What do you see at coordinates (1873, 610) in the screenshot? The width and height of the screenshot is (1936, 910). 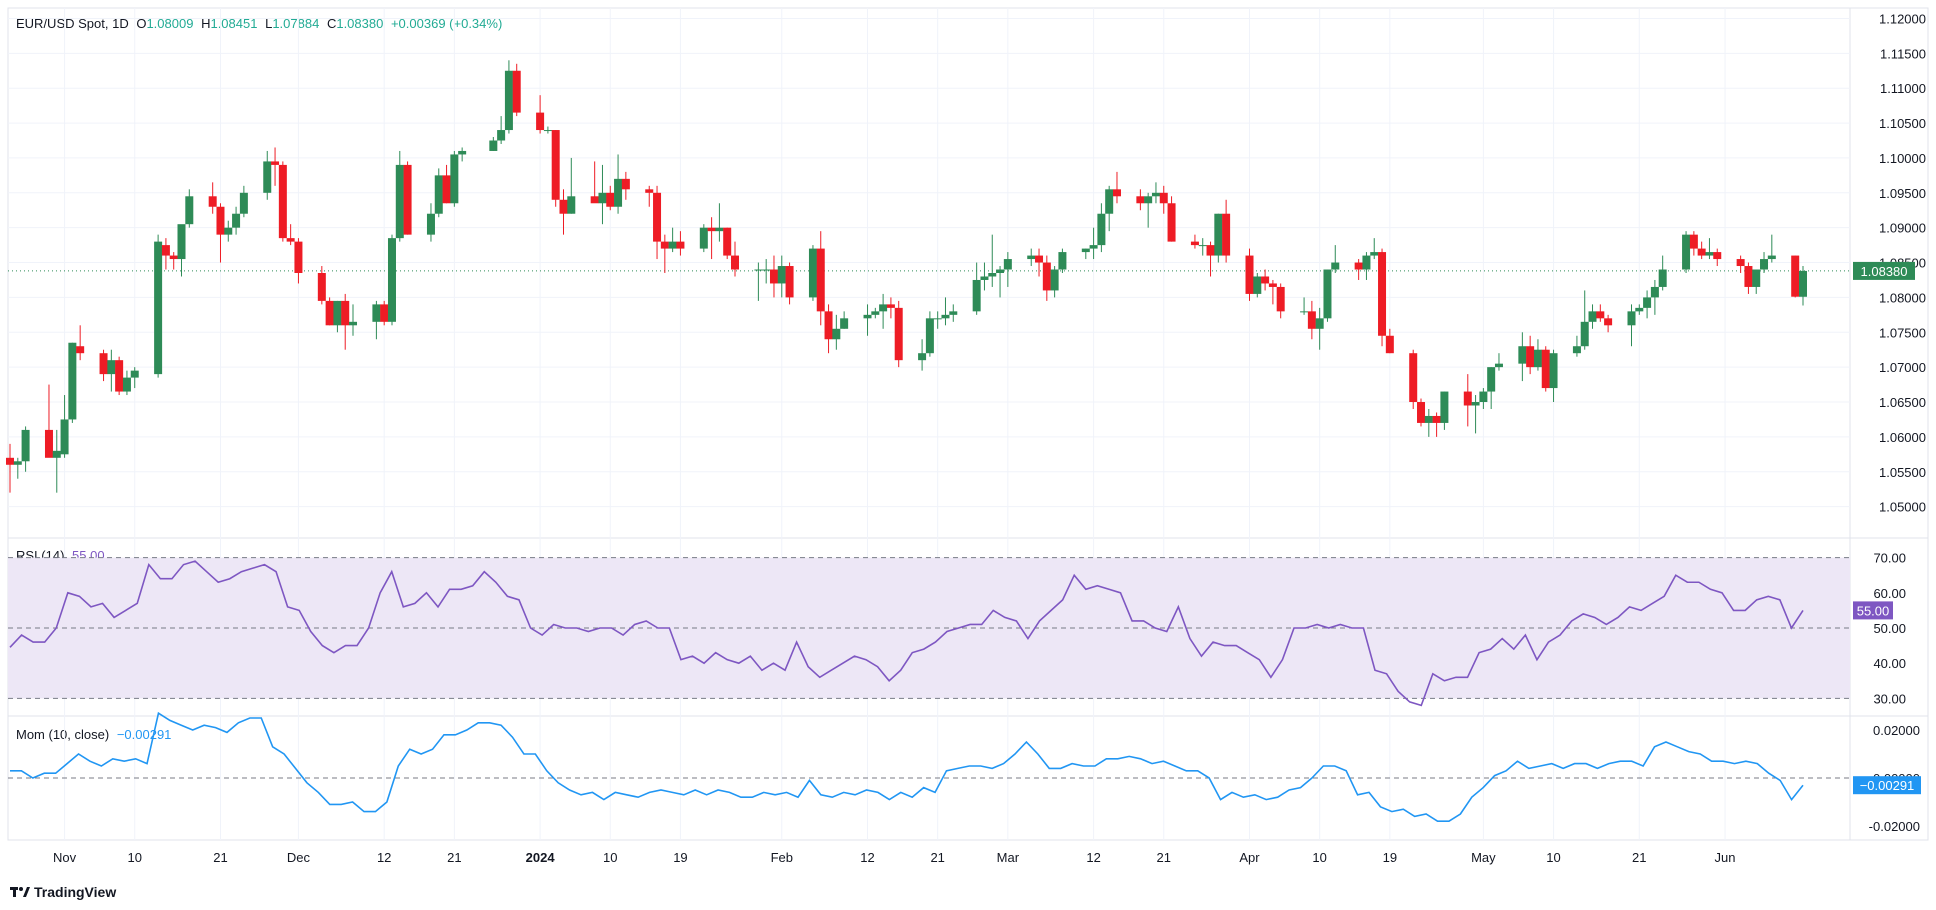 I see `rsi-value-tag` at bounding box center [1873, 610].